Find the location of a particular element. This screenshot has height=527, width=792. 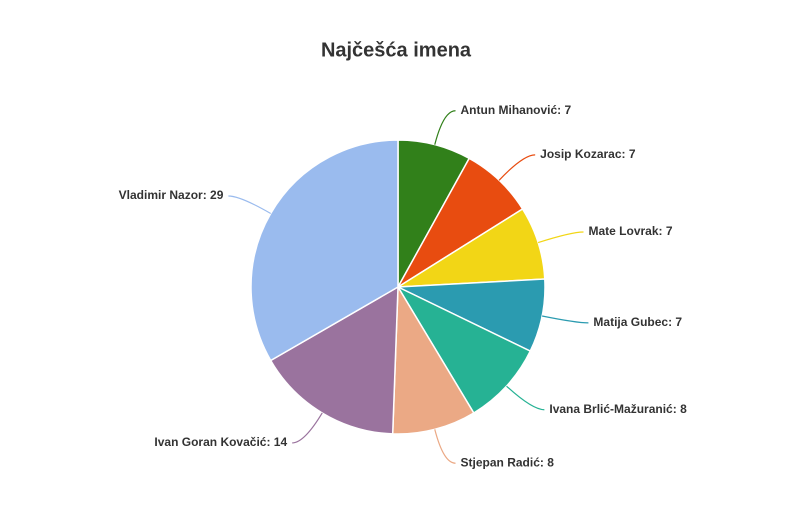

data-label: Matija Gubec: 7 is located at coordinates (637, 322).